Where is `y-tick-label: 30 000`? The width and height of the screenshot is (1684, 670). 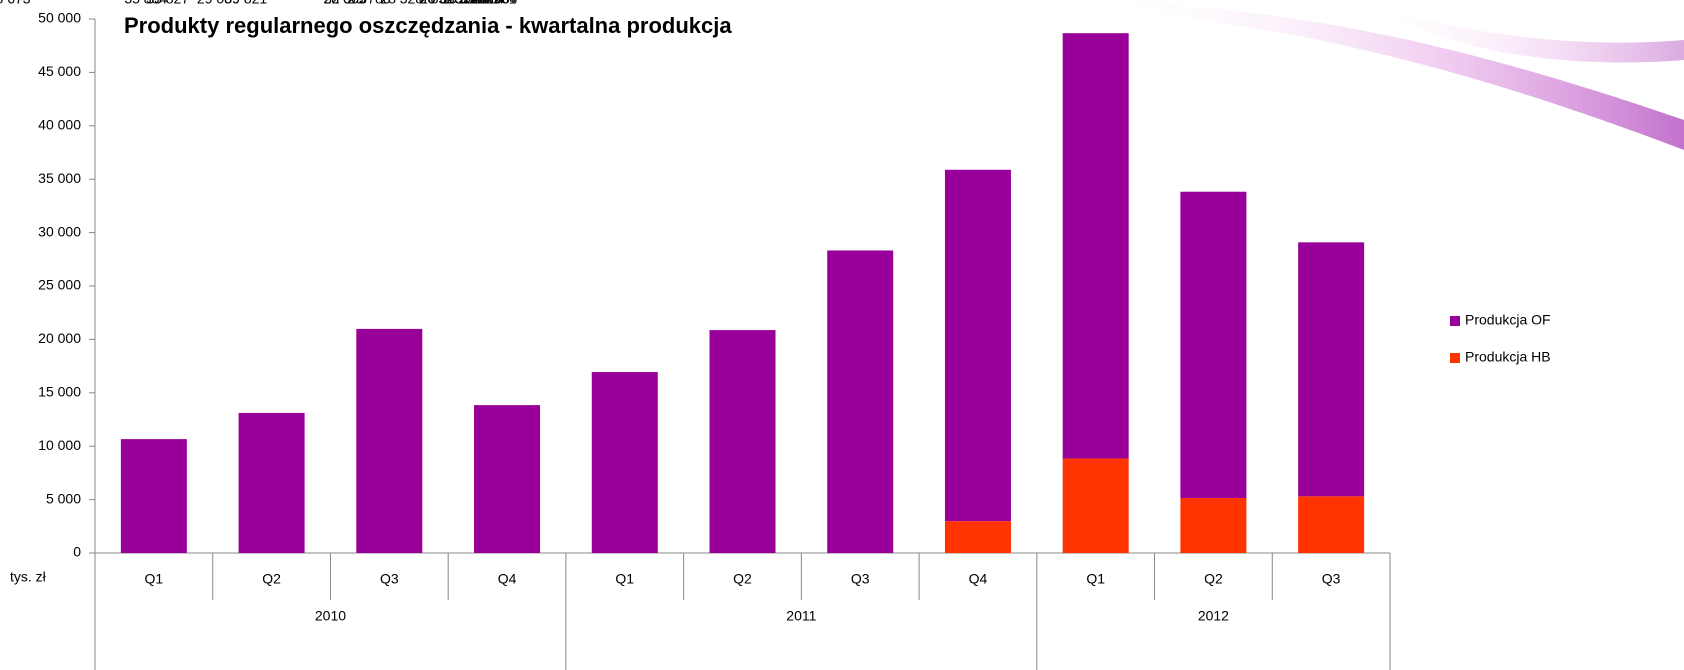 y-tick-label: 30 000 is located at coordinates (59, 231).